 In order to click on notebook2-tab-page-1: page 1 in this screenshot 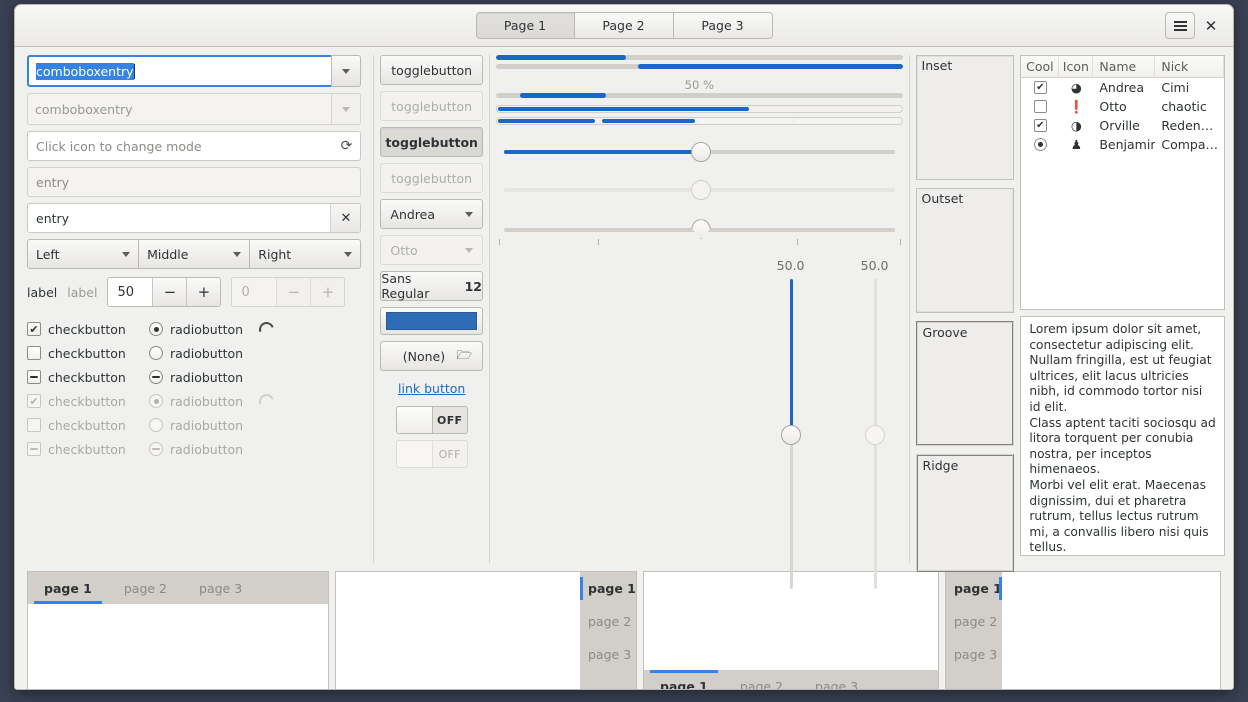, I will do `click(608, 588)`.